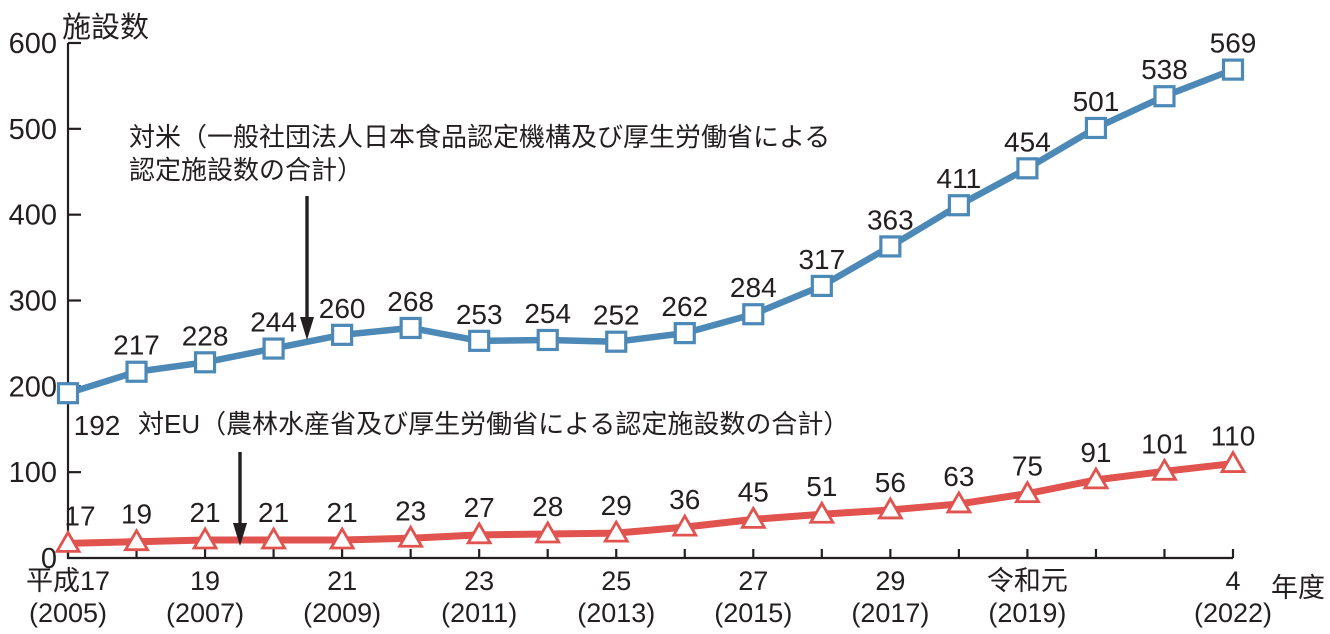 Image resolution: width=1330 pixels, height=634 pixels. I want to click on us-value-label: 363, so click(890, 219).